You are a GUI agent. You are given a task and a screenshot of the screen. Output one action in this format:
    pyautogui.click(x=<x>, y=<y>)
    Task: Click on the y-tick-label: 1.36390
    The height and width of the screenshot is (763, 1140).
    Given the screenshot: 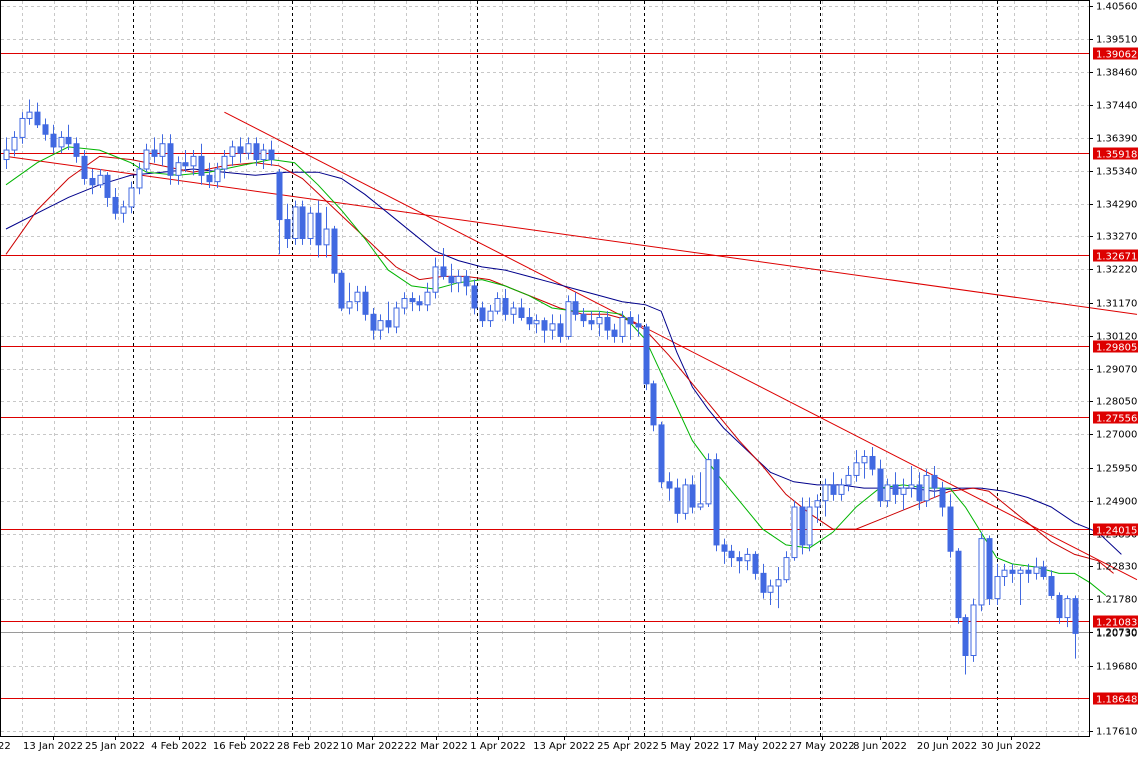 What is the action you would take?
    pyautogui.click(x=1116, y=139)
    